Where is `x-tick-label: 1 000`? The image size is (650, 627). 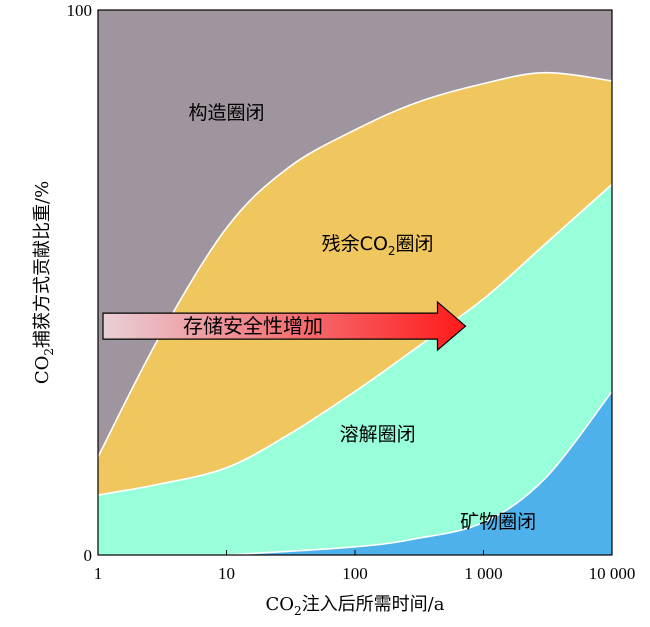 x-tick-label: 1 000 is located at coordinates (483, 573).